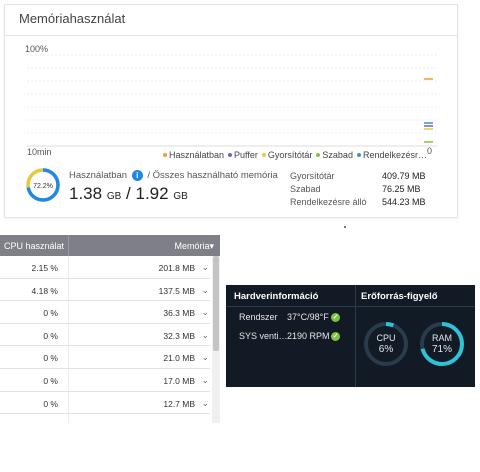  Describe the element at coordinates (105, 335) in the screenshot. I see `table-row: 0 % 32.3 MB ⌄` at that location.